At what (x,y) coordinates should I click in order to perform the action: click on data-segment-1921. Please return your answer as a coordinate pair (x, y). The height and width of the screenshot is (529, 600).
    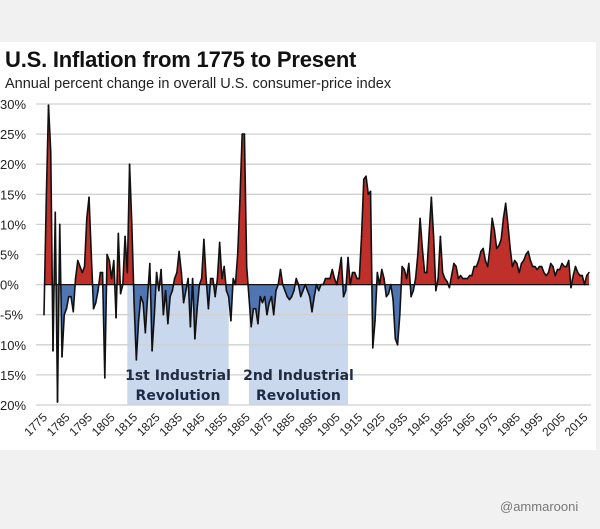
    Looking at the image, I should click on (371, 269).